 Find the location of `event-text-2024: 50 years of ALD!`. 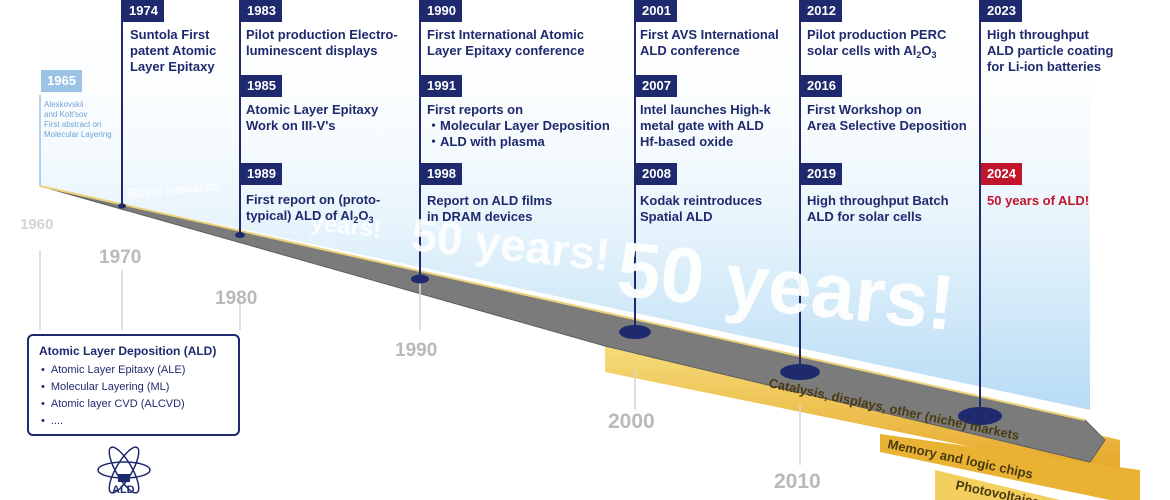

event-text-2024: 50 years of ALD! is located at coordinates (1038, 200).